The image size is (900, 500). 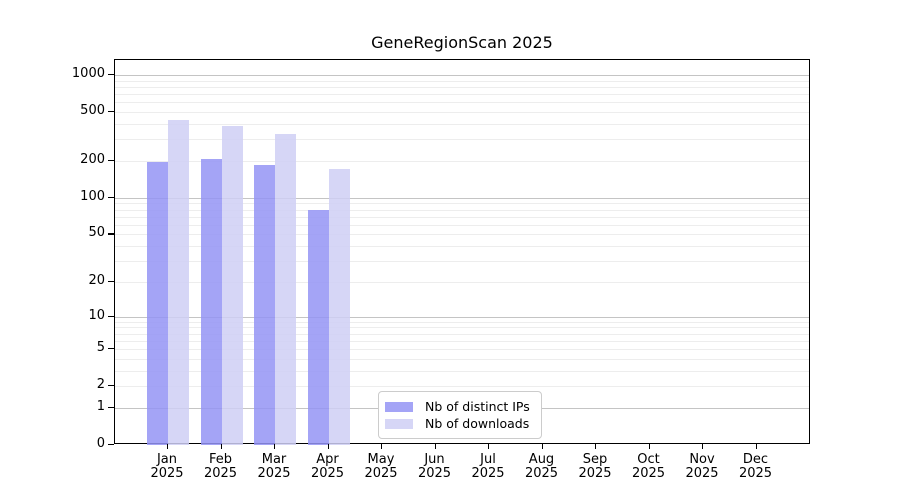 What do you see at coordinates (100, 406) in the screenshot?
I see `y-tick-label-1: 1` at bounding box center [100, 406].